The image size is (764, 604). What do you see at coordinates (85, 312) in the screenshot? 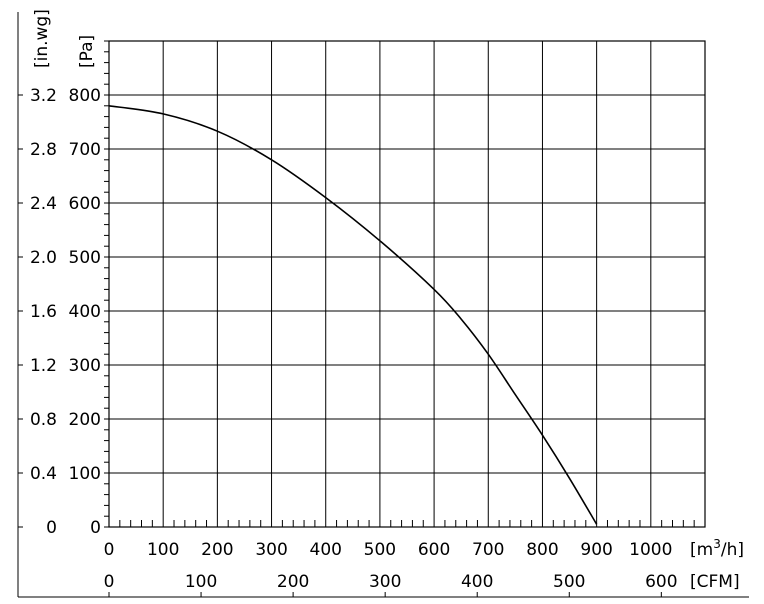
I see `y-tick-label: 400` at bounding box center [85, 312].